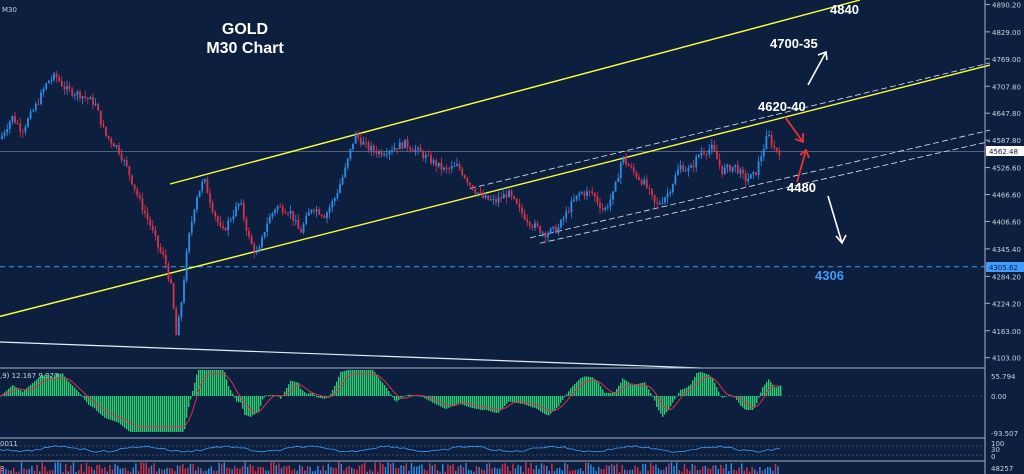 The width and height of the screenshot is (1024, 474). Describe the element at coordinates (997, 444) in the screenshot. I see `indicator2-tick-100: 100` at that location.